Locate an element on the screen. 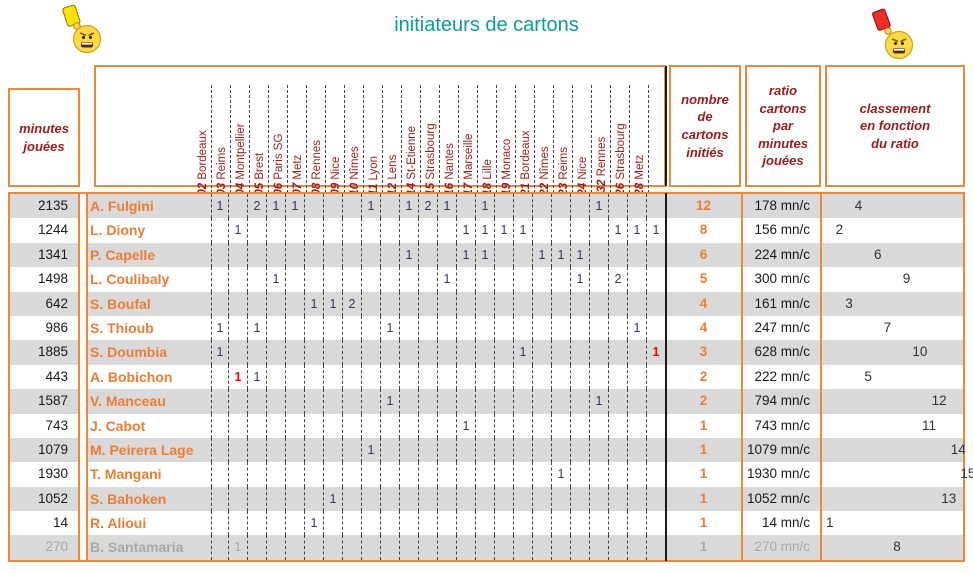  minutes-cell: 2135 is located at coordinates (52, 205).